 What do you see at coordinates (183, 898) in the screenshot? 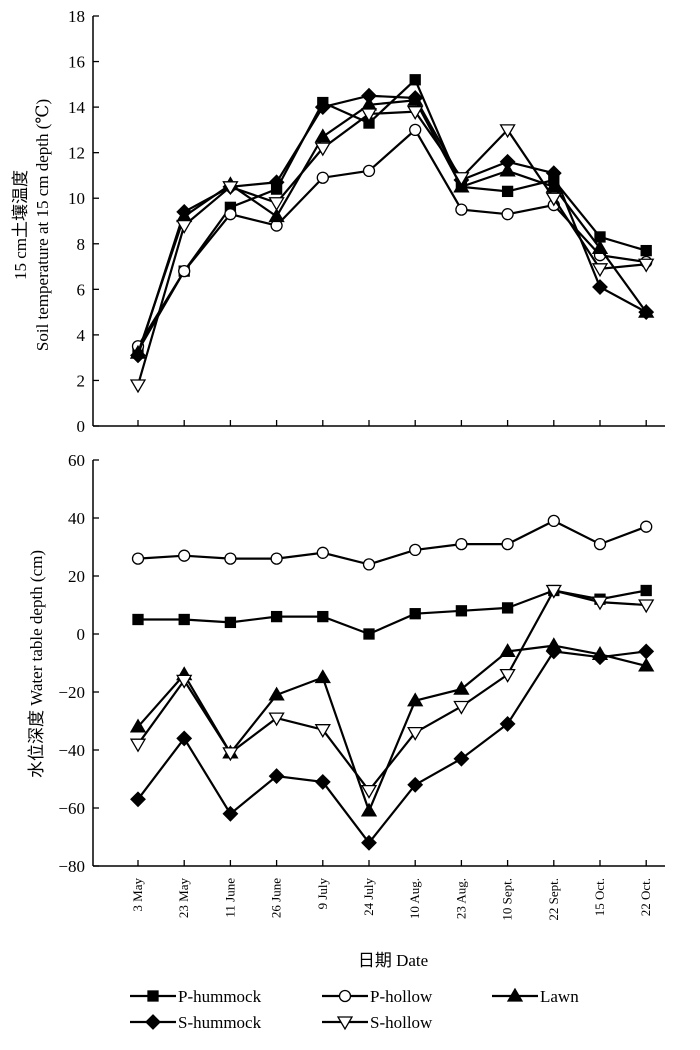
I see `xtick-label: 23 May` at bounding box center [183, 898].